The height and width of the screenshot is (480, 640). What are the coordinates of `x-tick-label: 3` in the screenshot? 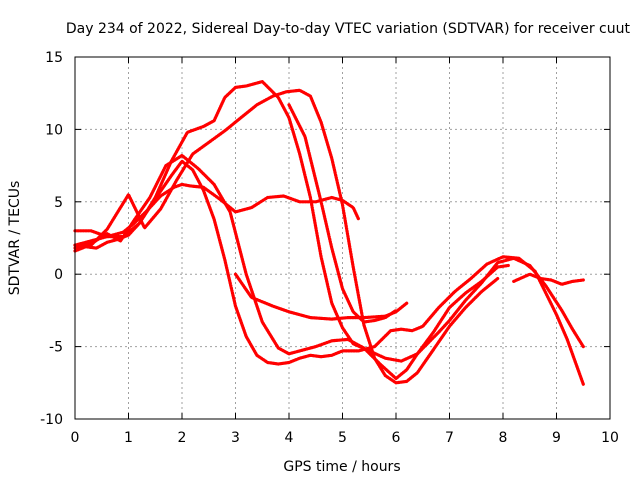 It's located at (235, 438).